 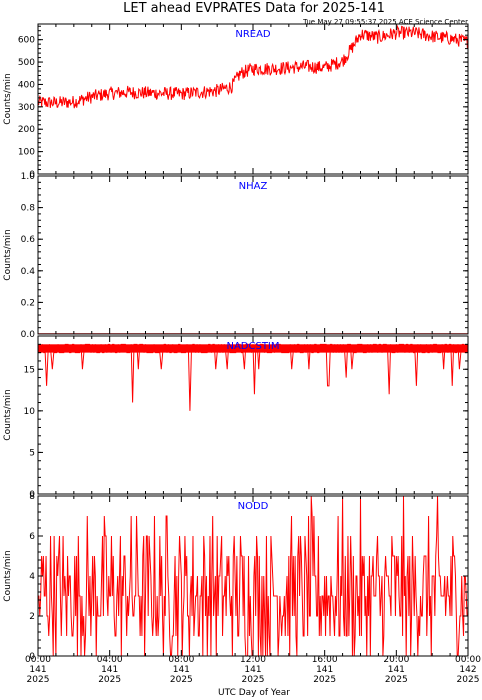 I want to click on y-tick-label: 6, so click(x=32, y=537).